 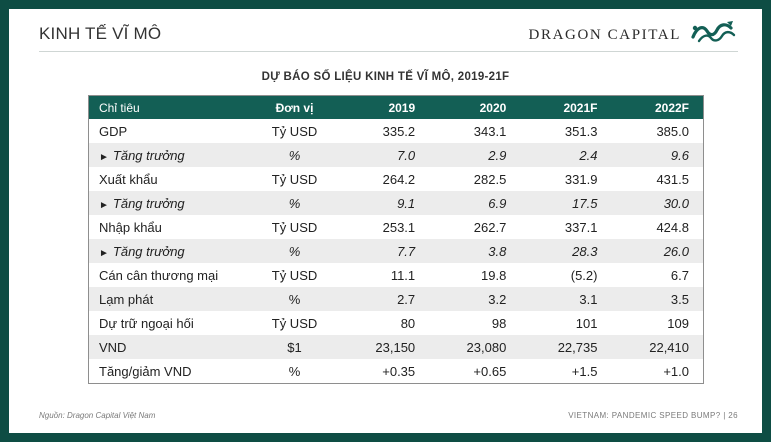 I want to click on cell-value: 385.0, so click(x=672, y=131).